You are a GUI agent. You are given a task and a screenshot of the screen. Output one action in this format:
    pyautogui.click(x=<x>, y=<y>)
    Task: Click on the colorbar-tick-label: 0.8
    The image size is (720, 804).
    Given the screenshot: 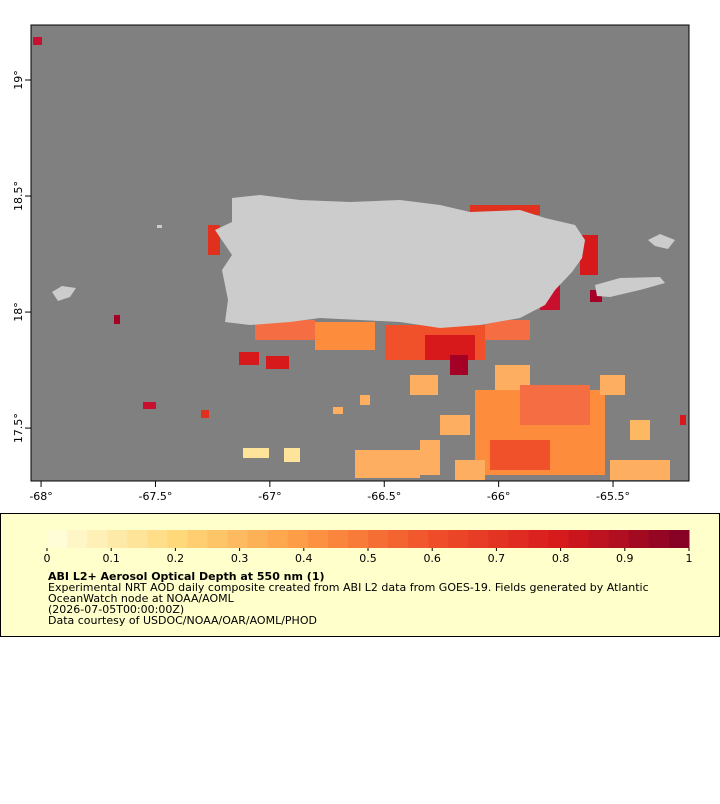 What is the action you would take?
    pyautogui.click(x=561, y=558)
    